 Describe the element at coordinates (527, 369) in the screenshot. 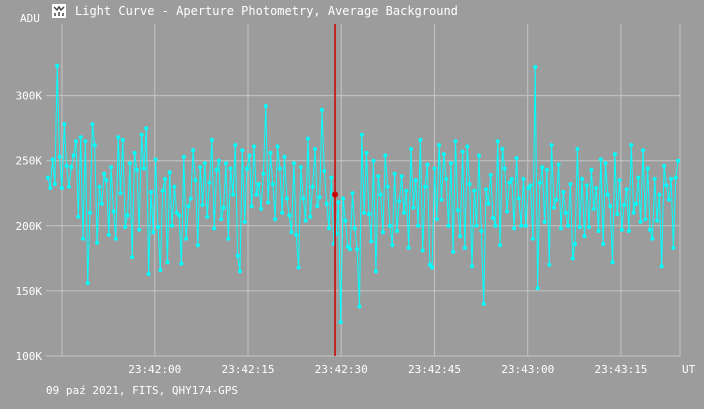

I see `x-tick-label: 23:43:00` at that location.